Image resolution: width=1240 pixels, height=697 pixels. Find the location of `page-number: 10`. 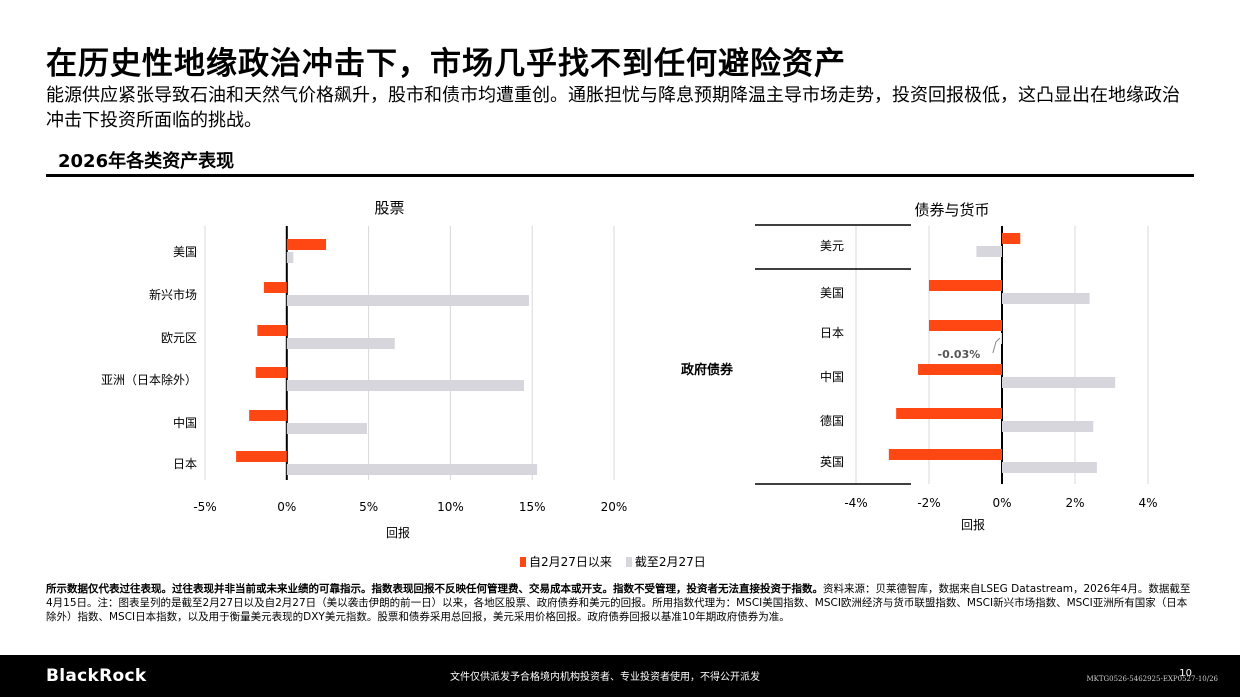

page-number: 10 is located at coordinates (1185, 673).